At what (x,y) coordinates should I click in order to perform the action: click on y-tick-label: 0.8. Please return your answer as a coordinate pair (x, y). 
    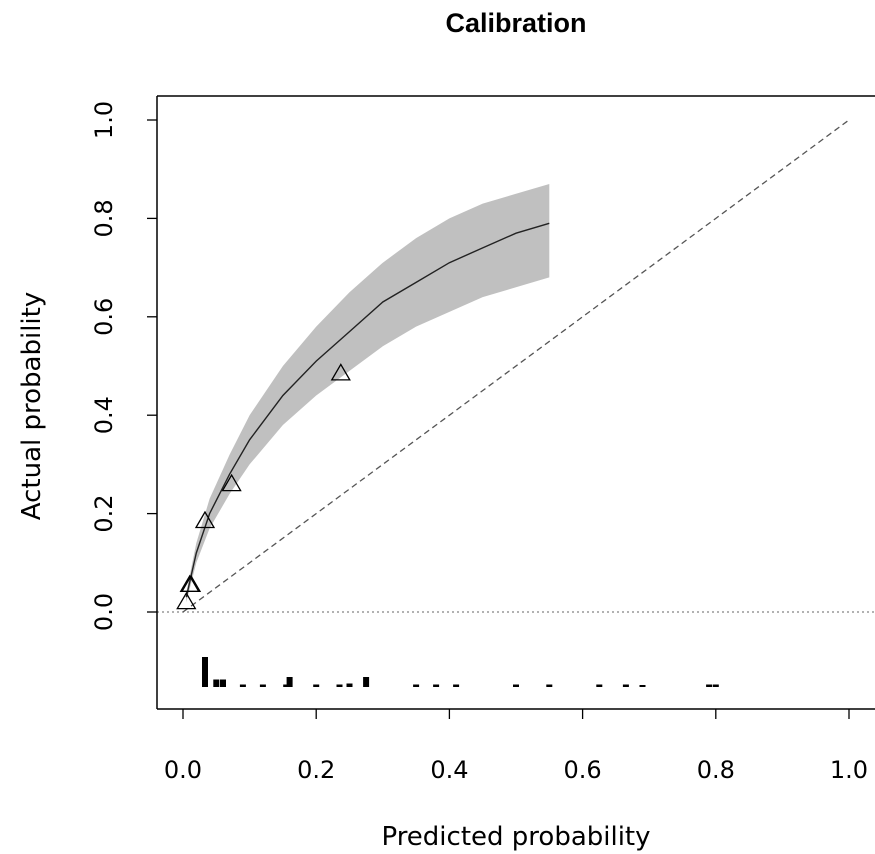
    Looking at the image, I should click on (104, 218).